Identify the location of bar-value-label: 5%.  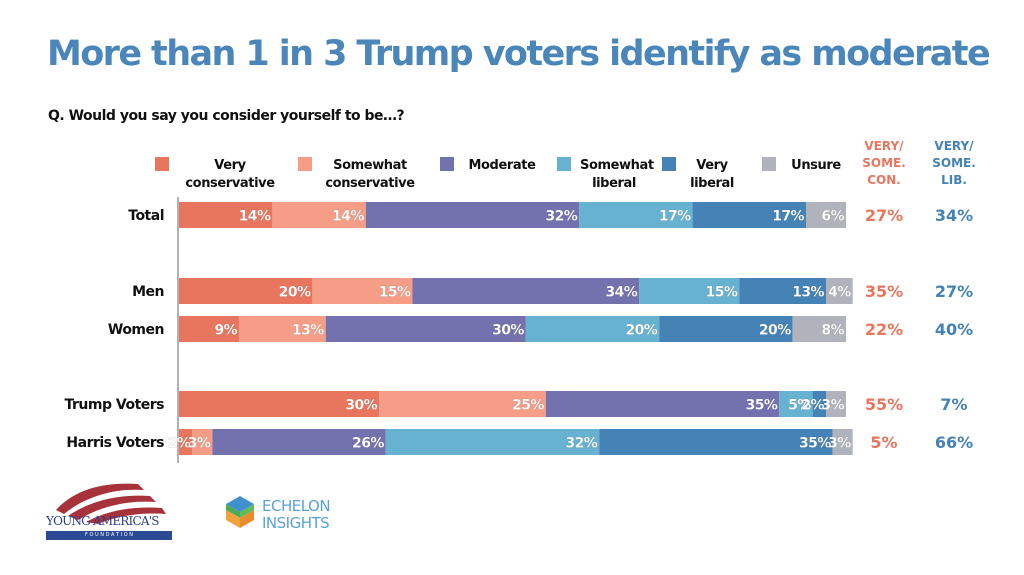
(799, 406).